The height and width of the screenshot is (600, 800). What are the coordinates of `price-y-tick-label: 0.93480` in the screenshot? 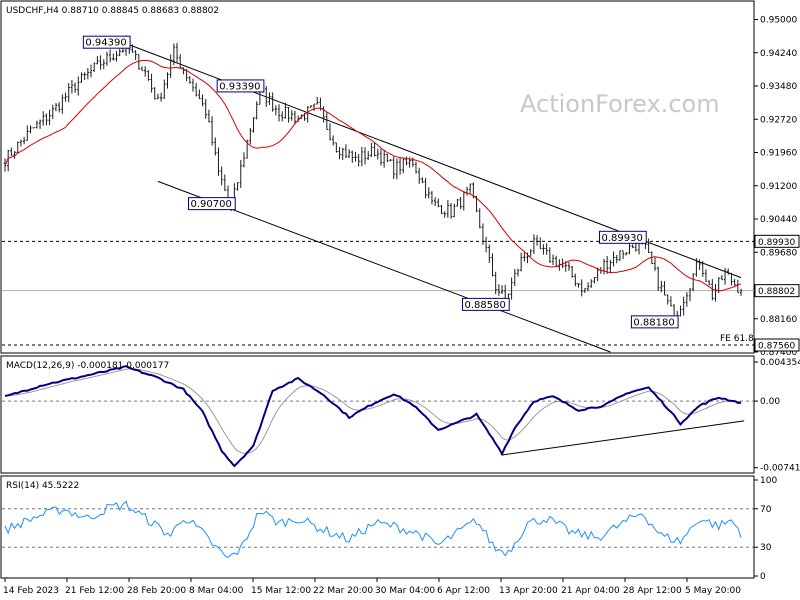 It's located at (778, 87).